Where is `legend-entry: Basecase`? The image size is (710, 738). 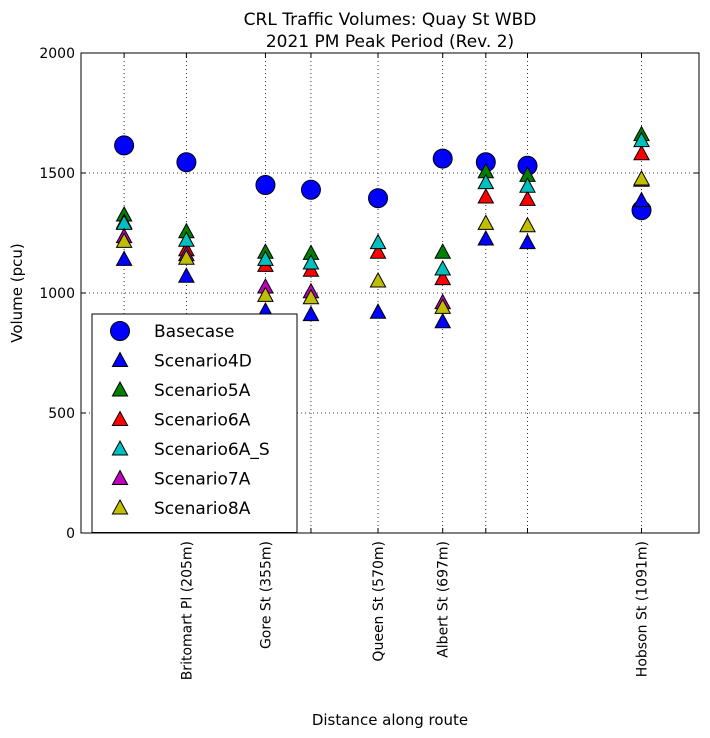 legend-entry: Basecase is located at coordinates (172, 331).